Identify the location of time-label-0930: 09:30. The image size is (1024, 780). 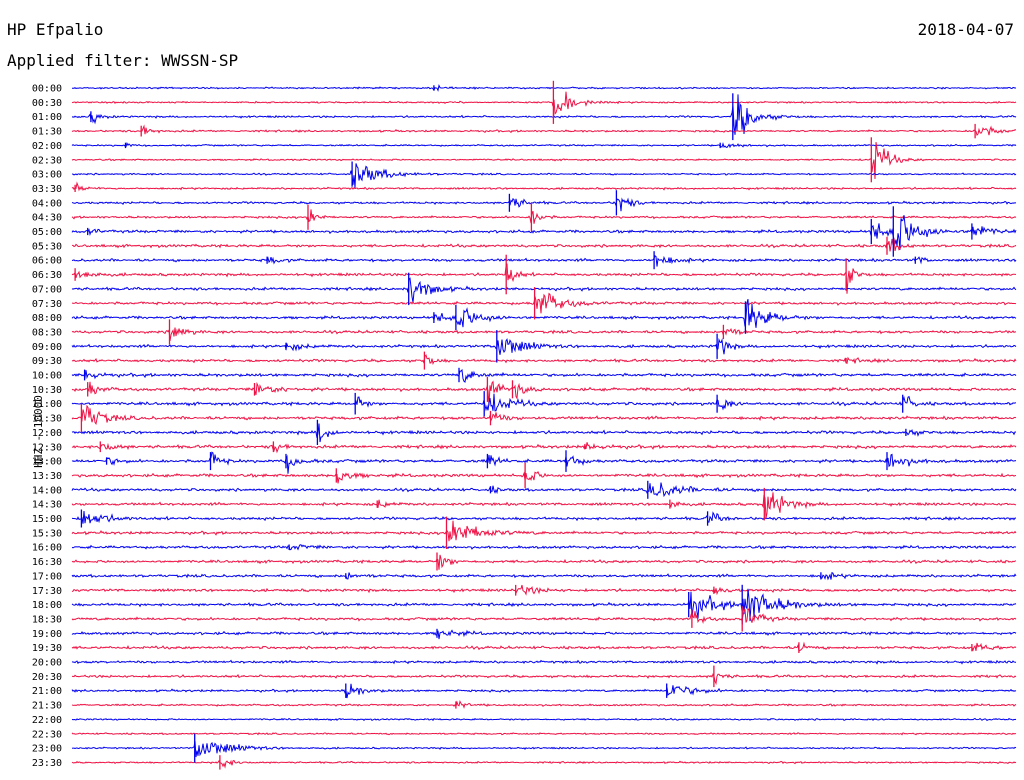
(47, 361).